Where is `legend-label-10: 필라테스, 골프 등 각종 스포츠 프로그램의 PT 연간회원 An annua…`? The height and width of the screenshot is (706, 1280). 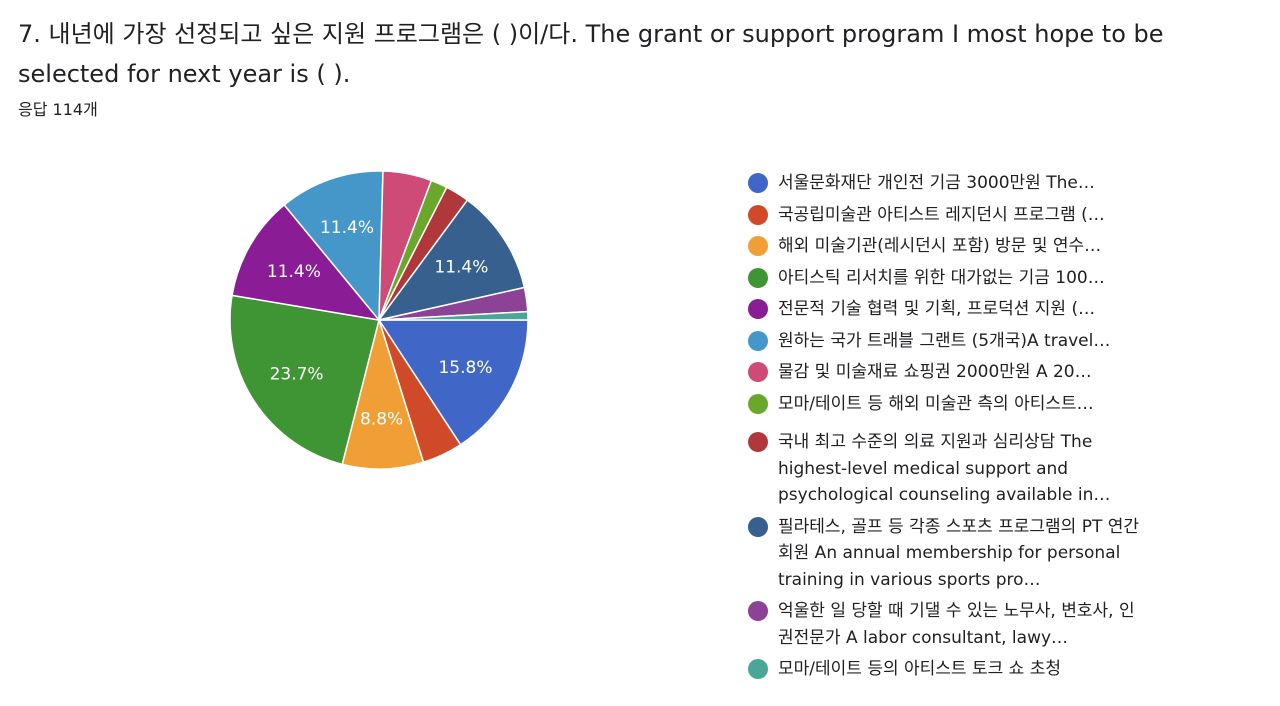
legend-label-10: 필라테스, 골프 등 각종 스포츠 프로그램의 PT 연간회원 An annua… is located at coordinates (959, 553).